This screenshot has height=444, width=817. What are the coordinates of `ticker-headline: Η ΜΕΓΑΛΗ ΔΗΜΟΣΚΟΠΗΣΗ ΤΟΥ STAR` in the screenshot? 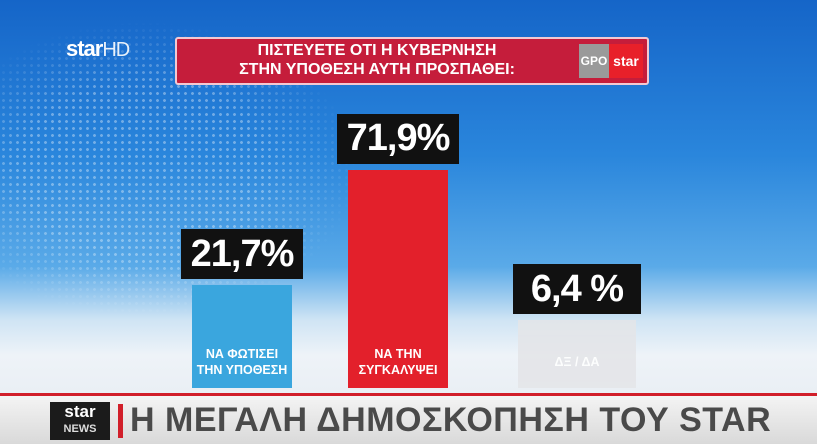 It's located at (451, 420).